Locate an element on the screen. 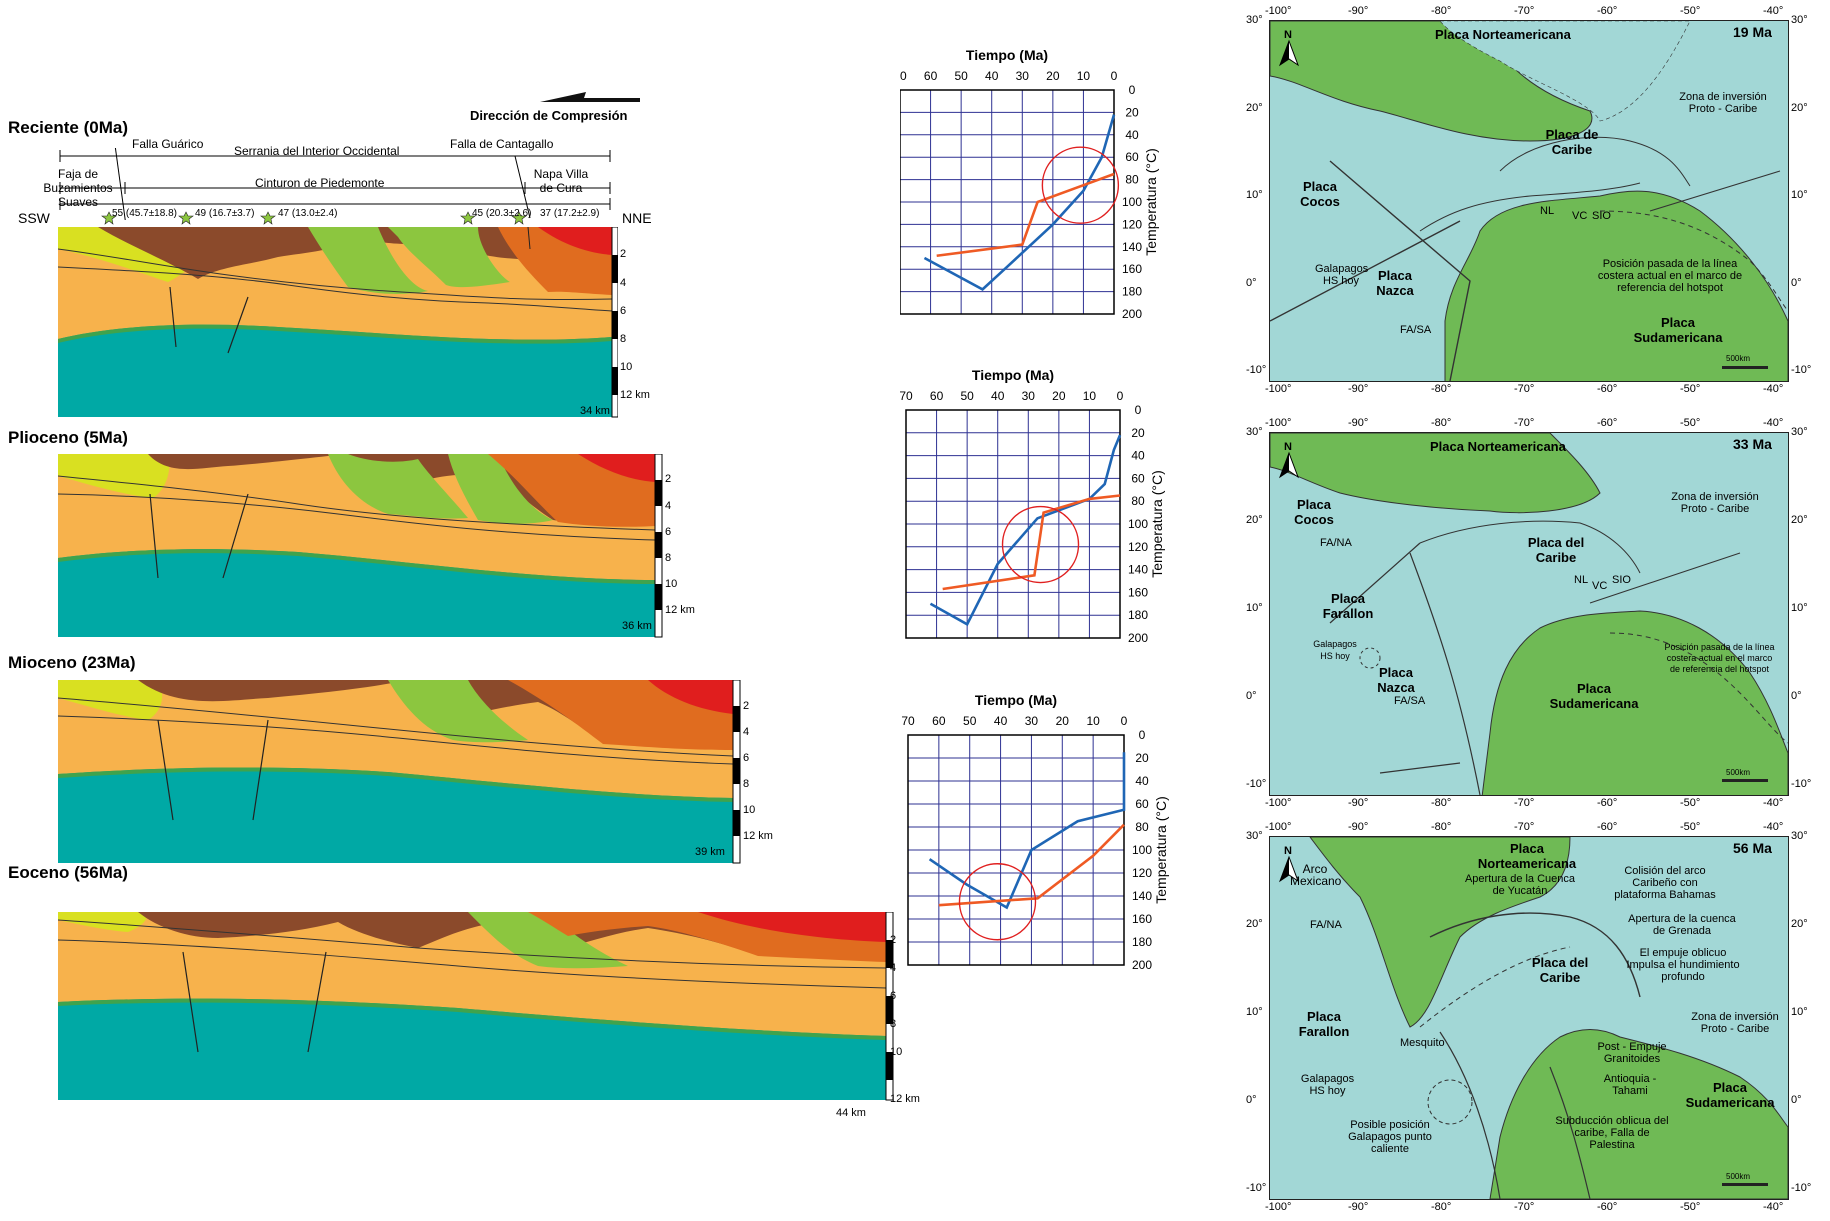 Image resolution: width=1830 pixels, height=1221 pixels. north-arrow-icon: N is located at coordinates (1289, 460).